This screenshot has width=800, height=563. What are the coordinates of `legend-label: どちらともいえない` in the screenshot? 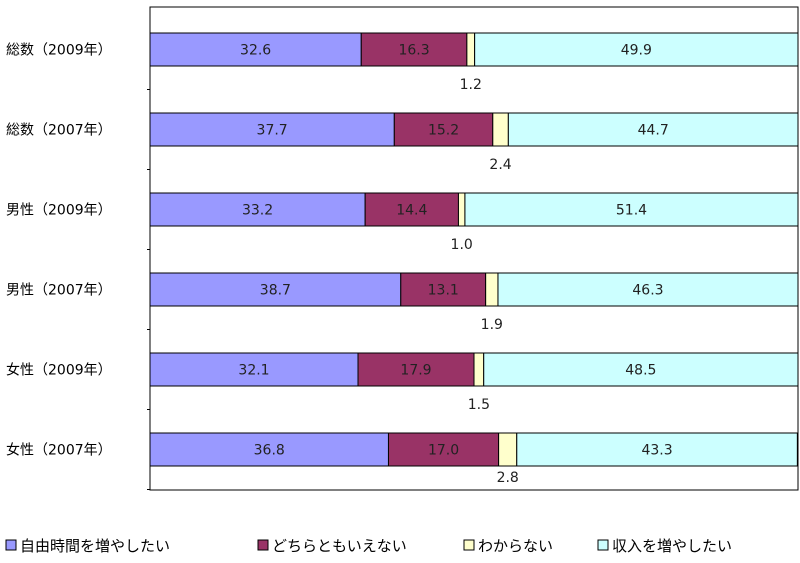 It's located at (339, 546).